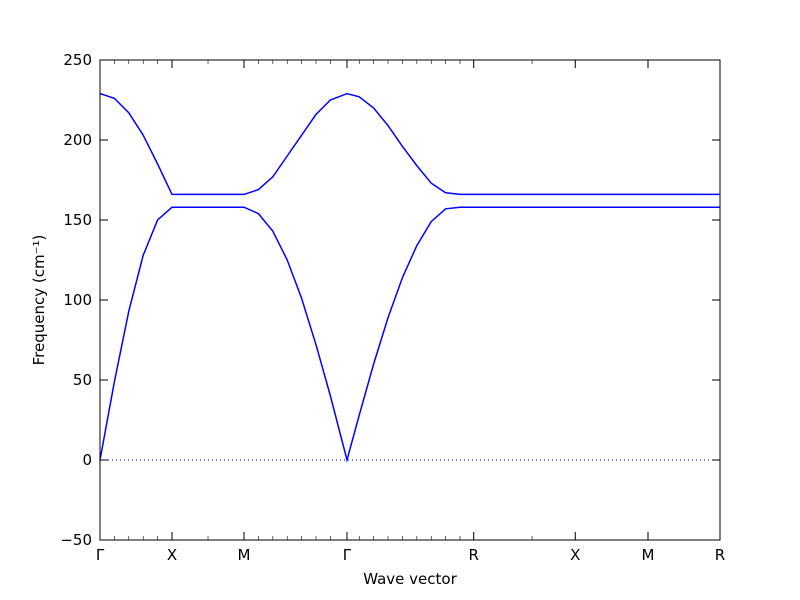 The width and height of the screenshot is (800, 600). Describe the element at coordinates (77, 300) in the screenshot. I see `y-tick-label: 100` at that location.